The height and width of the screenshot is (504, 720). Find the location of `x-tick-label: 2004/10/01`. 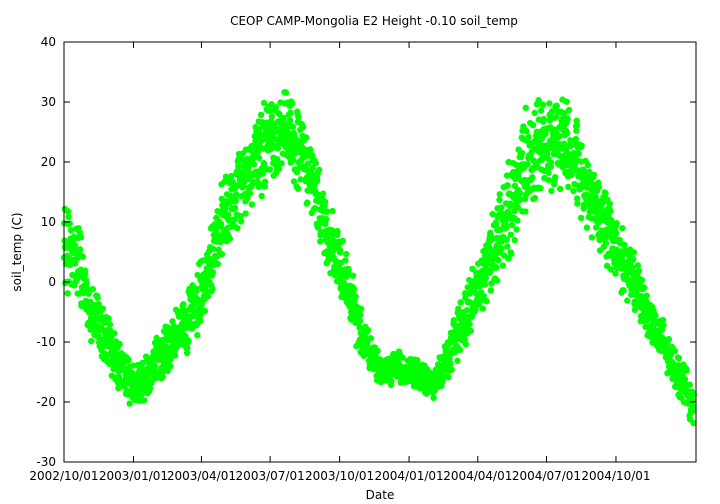

x-tick-label: 2004/10/01 is located at coordinates (615, 476).